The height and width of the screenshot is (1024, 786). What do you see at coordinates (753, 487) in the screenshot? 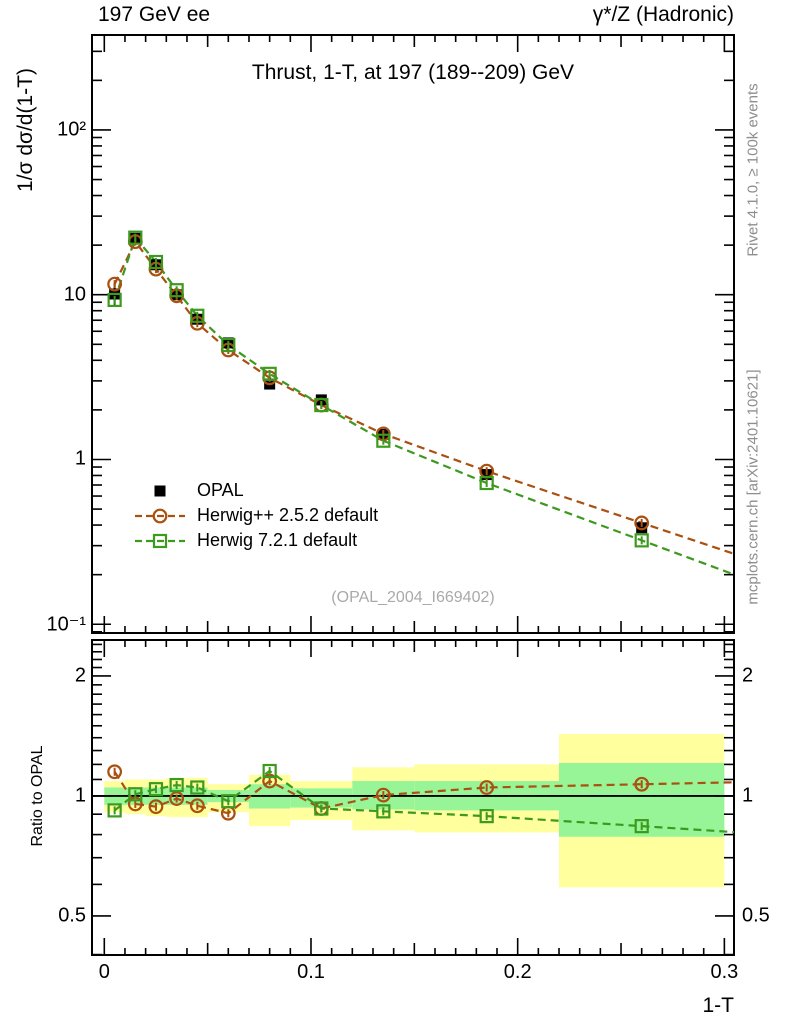
I see `mcplots-arxiv-note: mcplots.cern.ch [arXiv:2401.10621]` at bounding box center [753, 487].